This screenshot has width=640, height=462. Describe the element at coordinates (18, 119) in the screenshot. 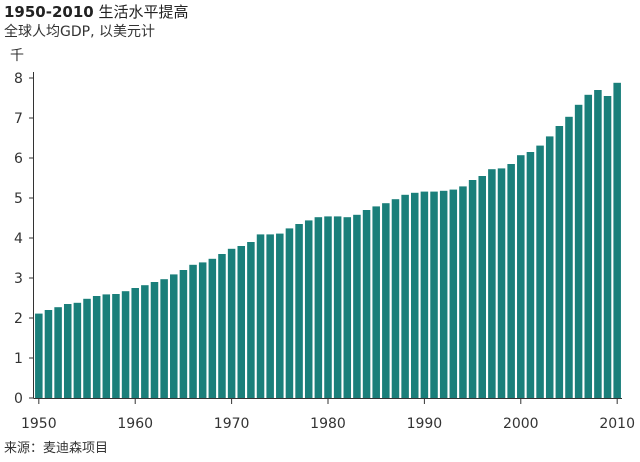

I see `y-tick-label: 7` at that location.